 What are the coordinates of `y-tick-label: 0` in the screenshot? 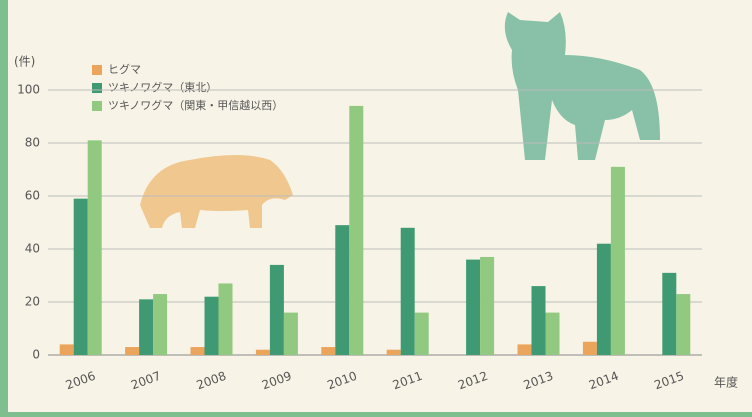 It's located at (36, 355).